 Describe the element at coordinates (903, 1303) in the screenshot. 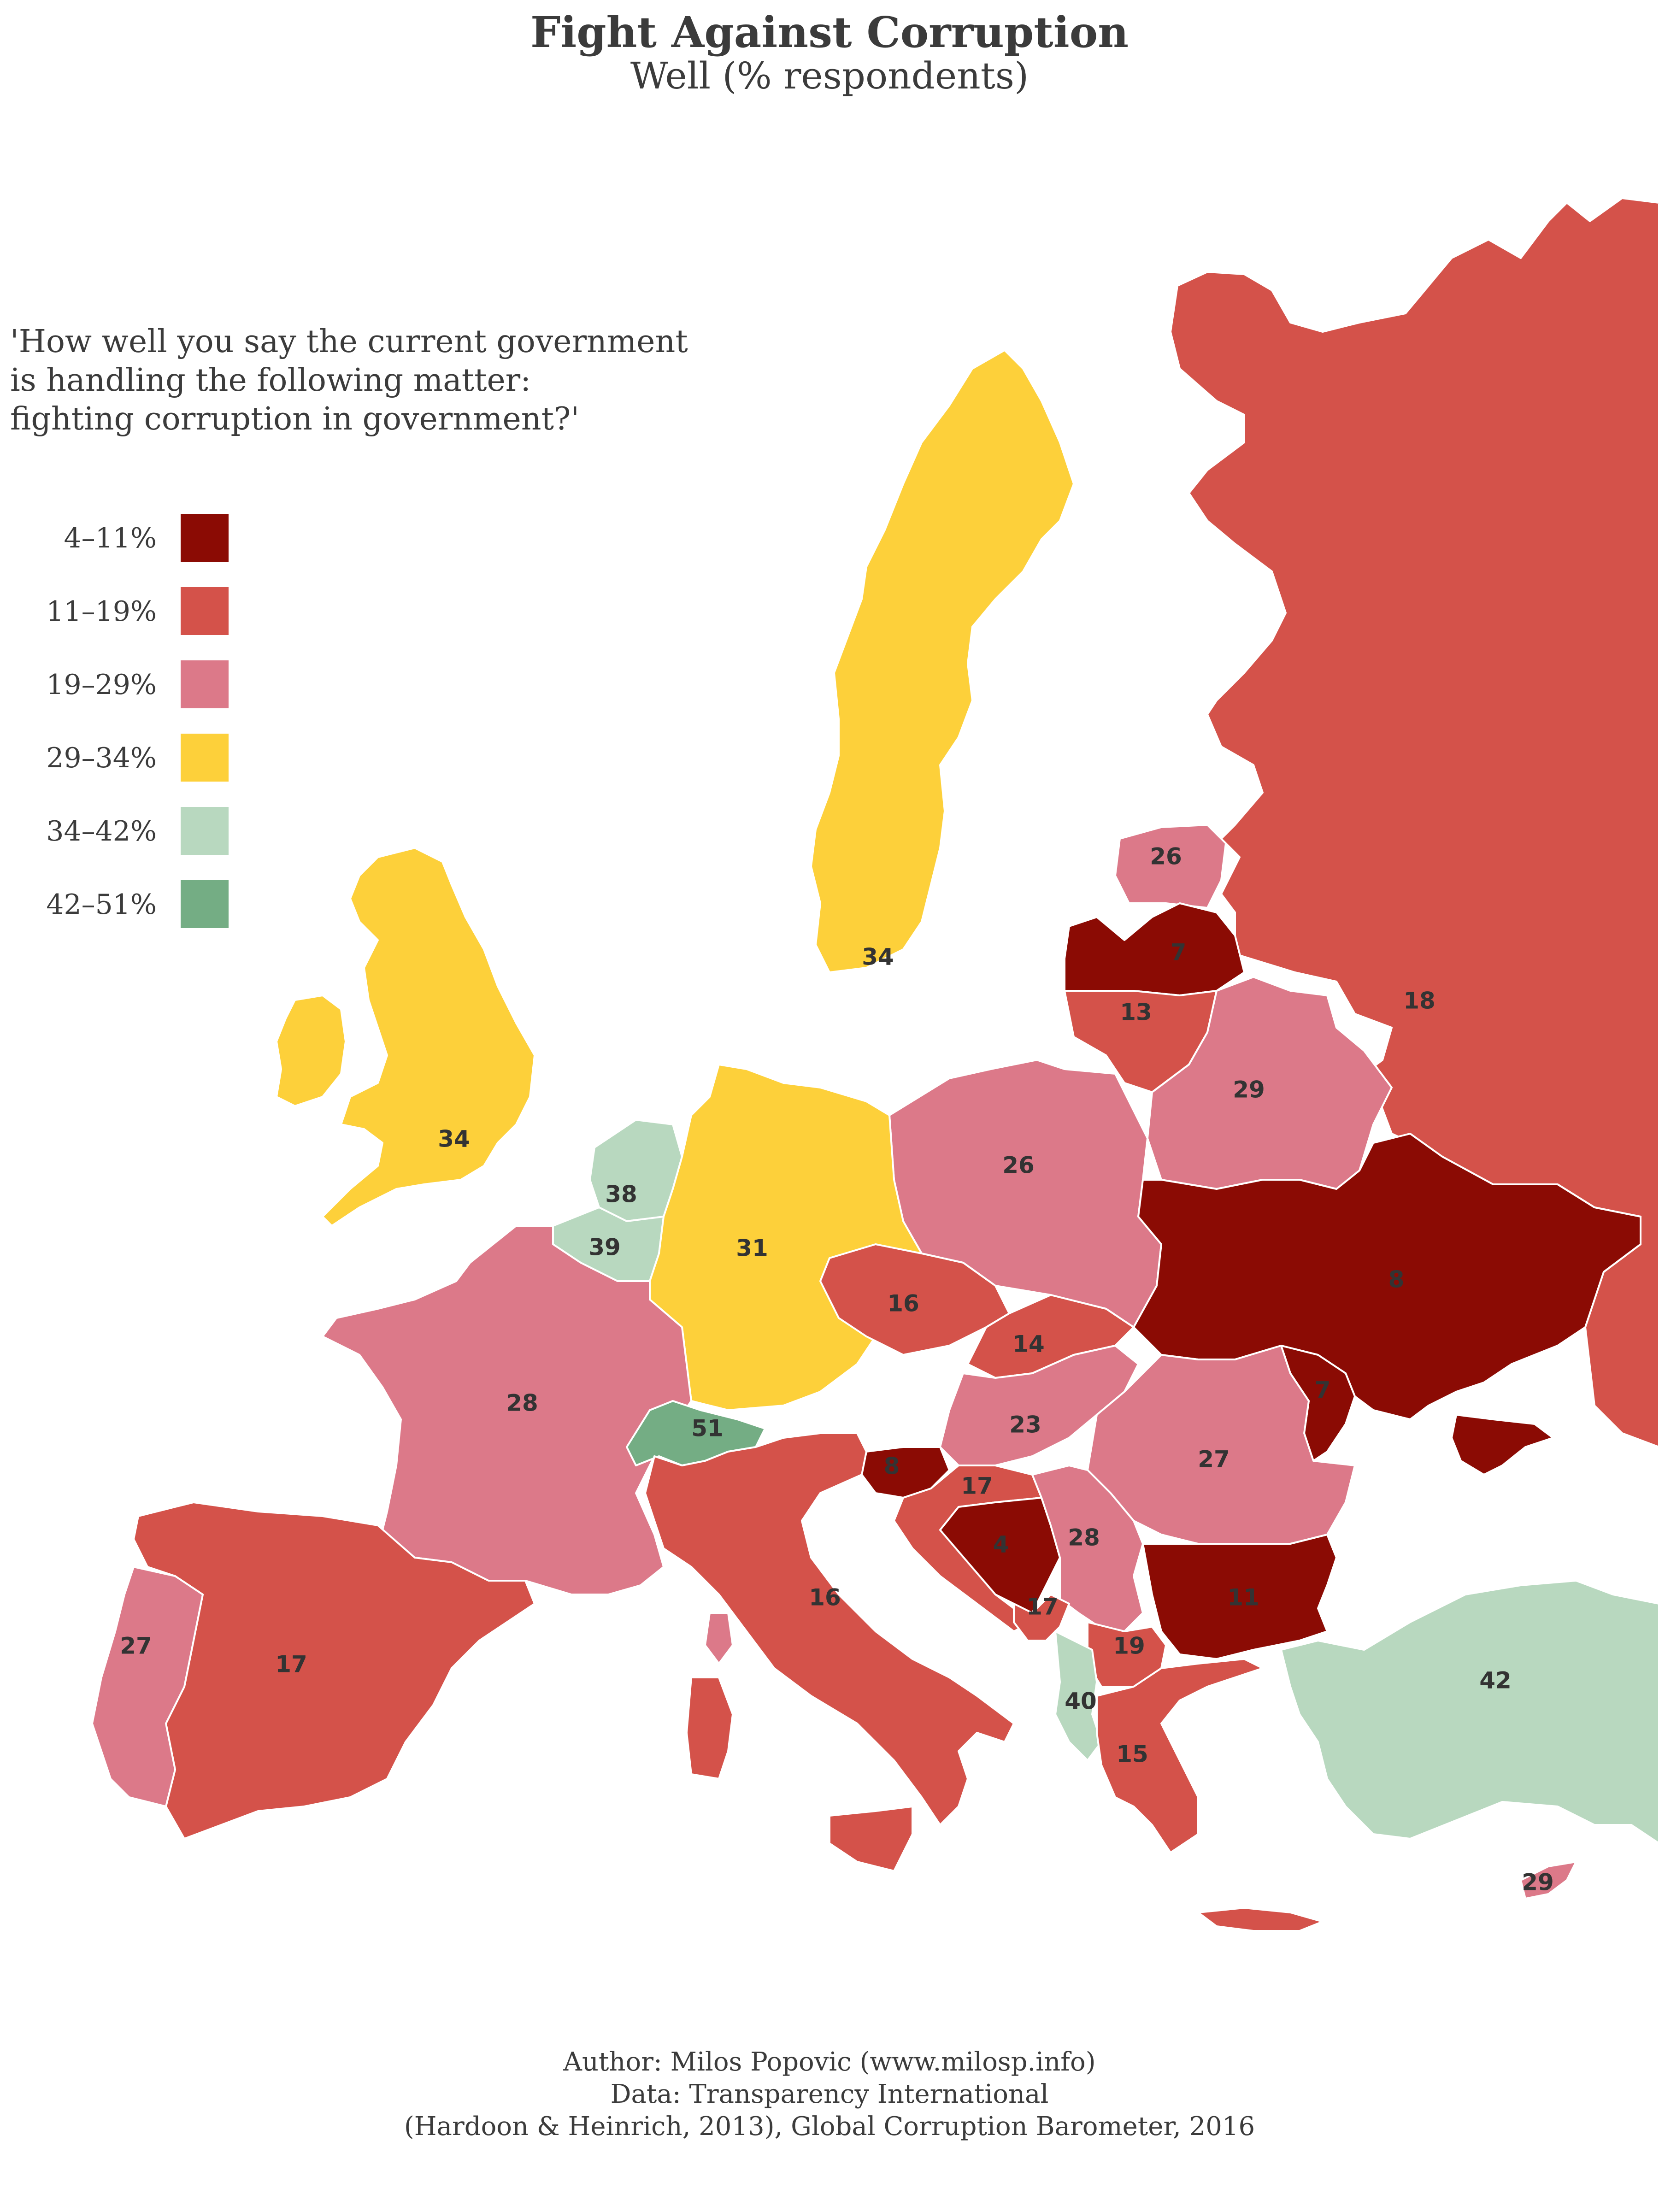

I see `value-label-czech-republic: 16` at that location.